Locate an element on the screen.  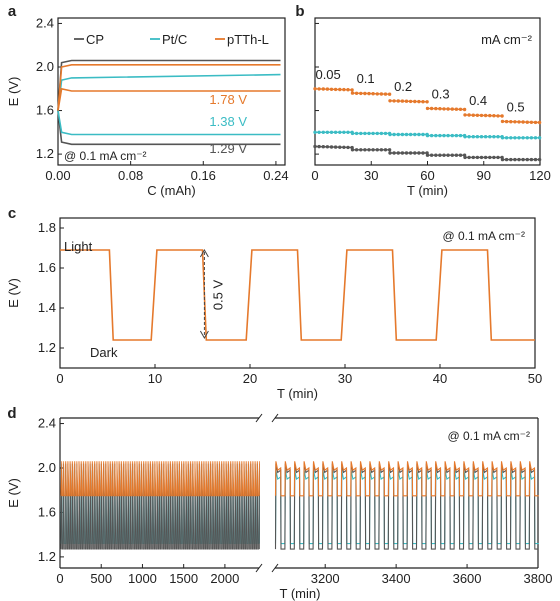
panel-c-letter: c is located at coordinates (12, 213).